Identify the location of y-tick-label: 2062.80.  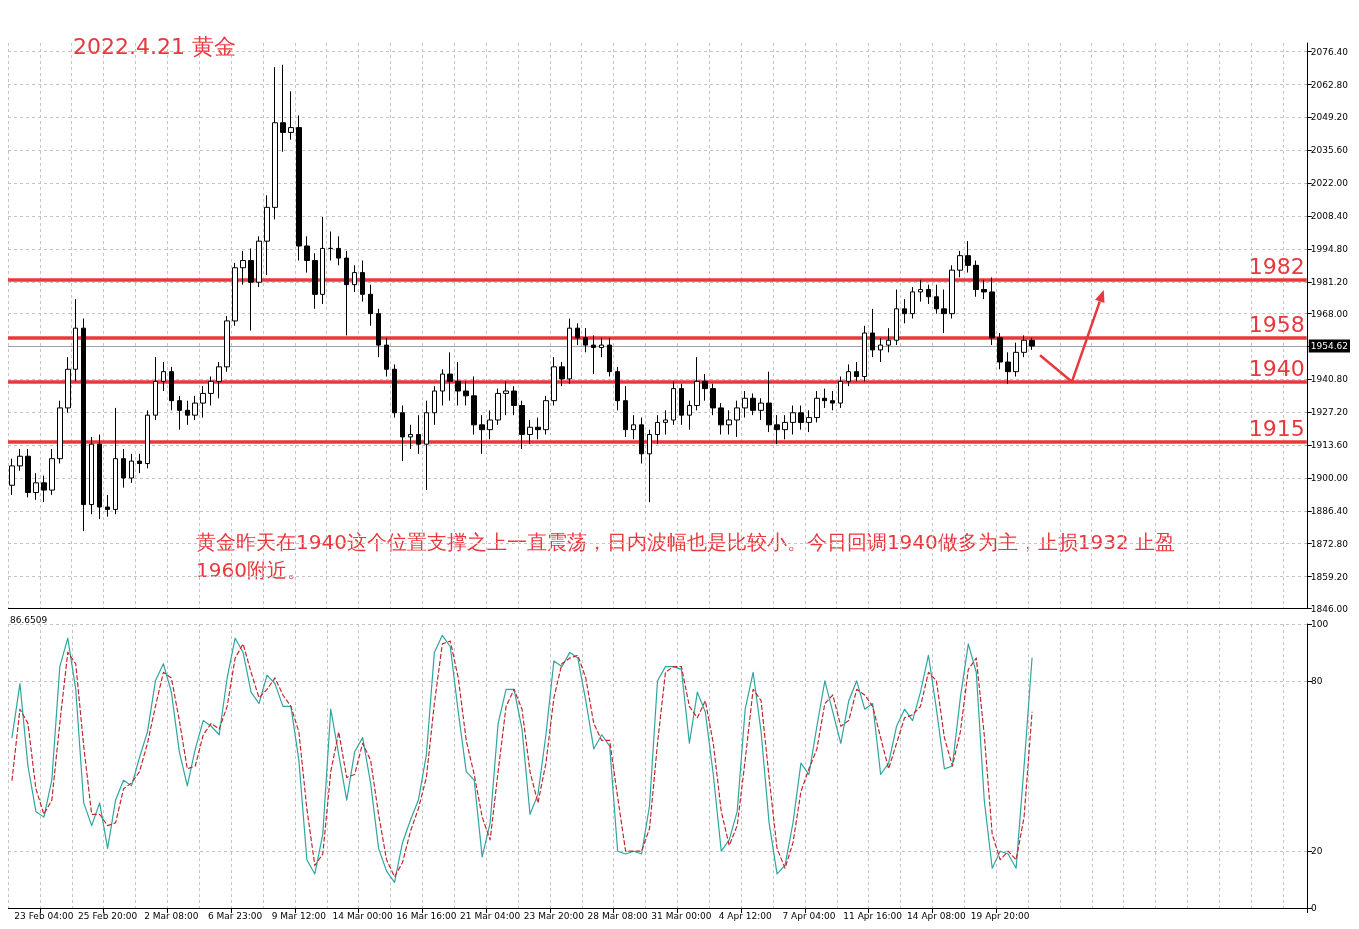
(1329, 84).